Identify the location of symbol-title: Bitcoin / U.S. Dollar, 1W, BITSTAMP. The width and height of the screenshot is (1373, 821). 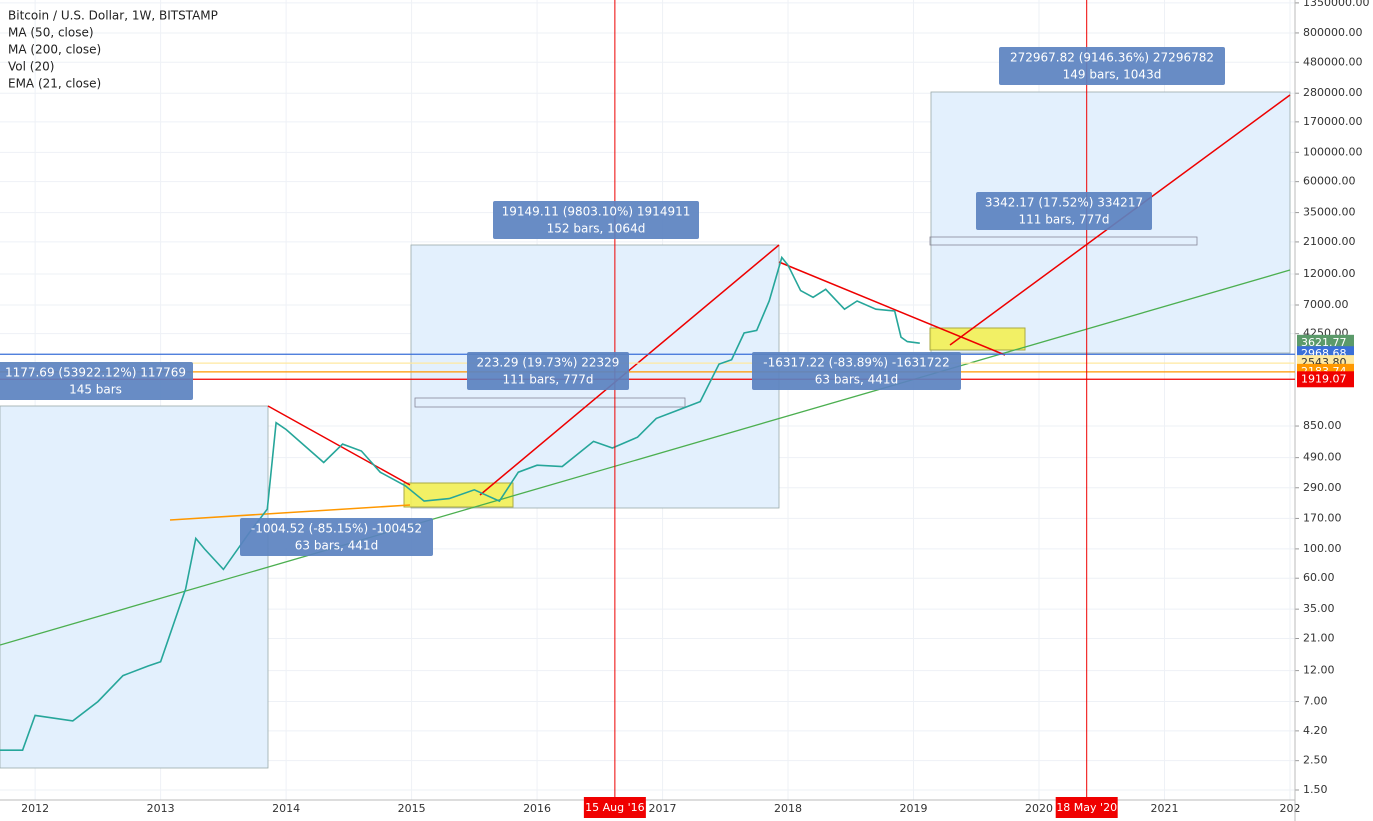
(113, 16).